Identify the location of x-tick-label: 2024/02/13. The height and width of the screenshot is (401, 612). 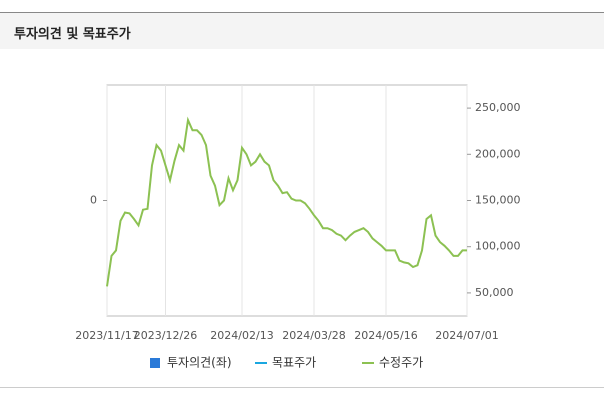
(241, 335).